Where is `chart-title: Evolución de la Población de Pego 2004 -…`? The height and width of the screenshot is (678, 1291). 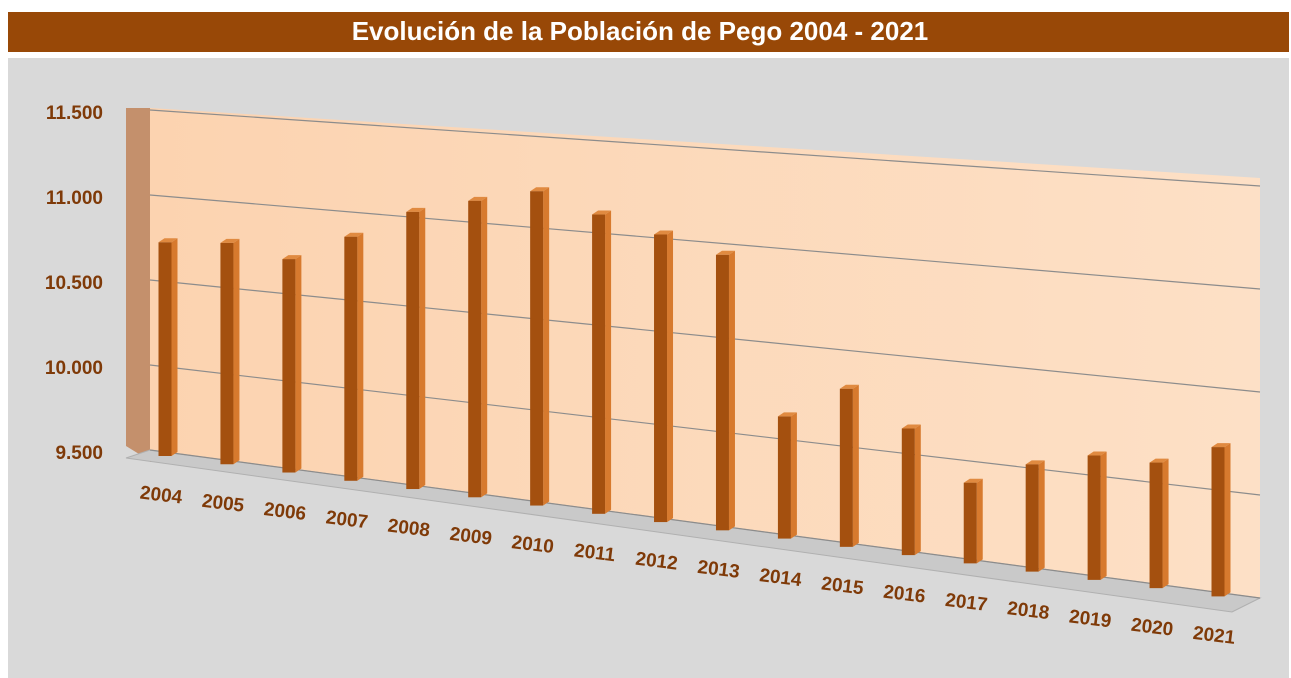 chart-title: Evolución de la Población de Pego 2004 -… is located at coordinates (640, 31).